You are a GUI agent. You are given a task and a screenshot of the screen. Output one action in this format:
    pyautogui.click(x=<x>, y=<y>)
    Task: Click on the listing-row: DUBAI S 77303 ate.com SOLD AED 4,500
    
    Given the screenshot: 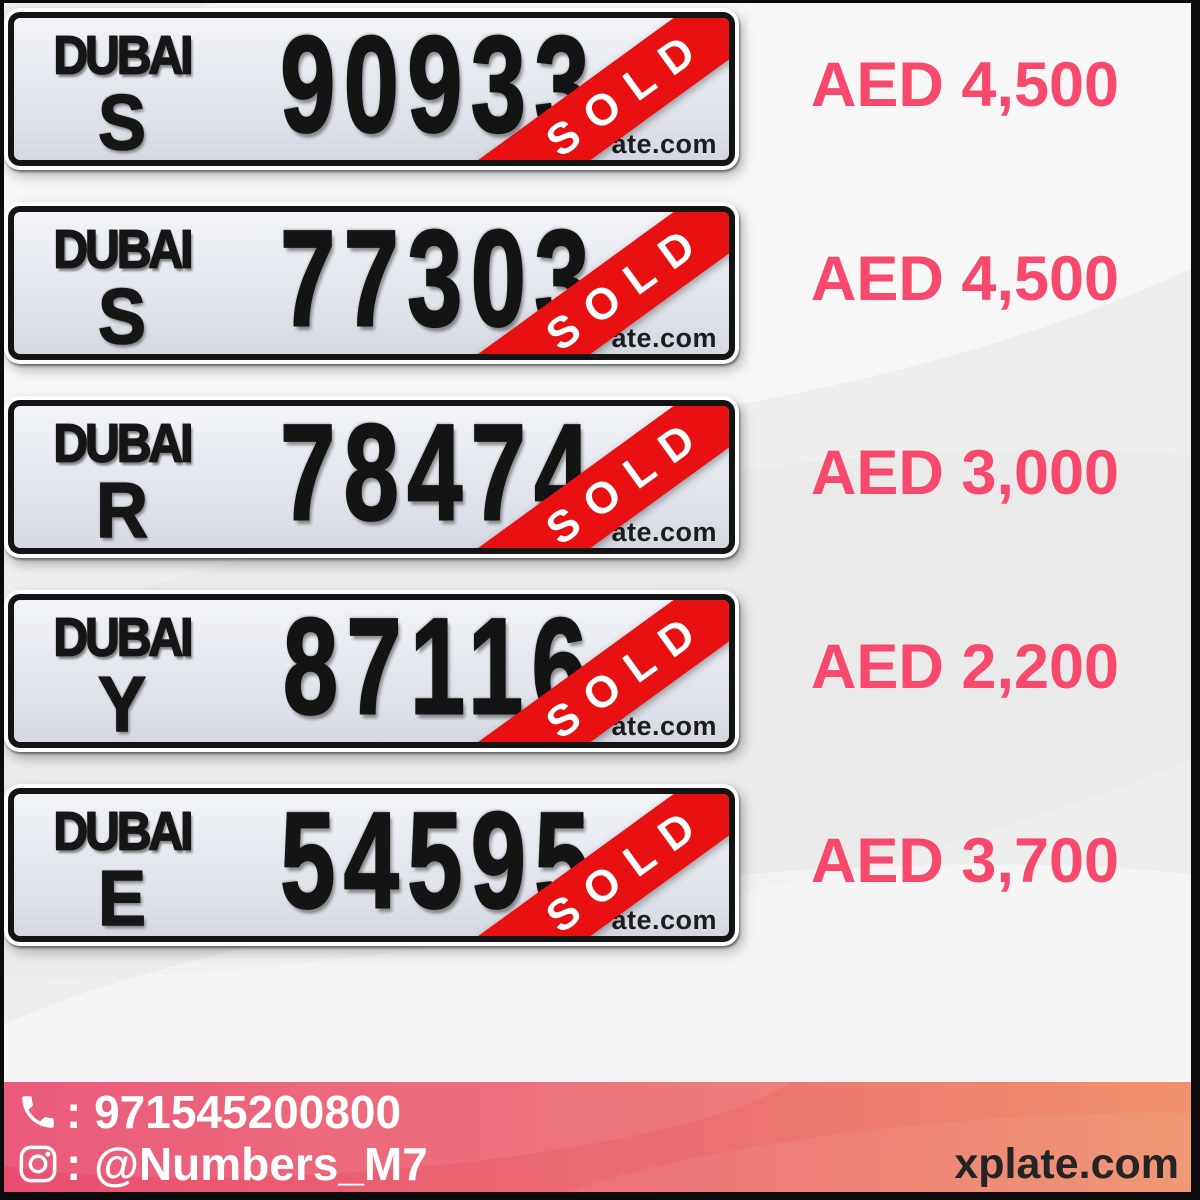 What is the action you would take?
    pyautogui.click(x=597, y=283)
    